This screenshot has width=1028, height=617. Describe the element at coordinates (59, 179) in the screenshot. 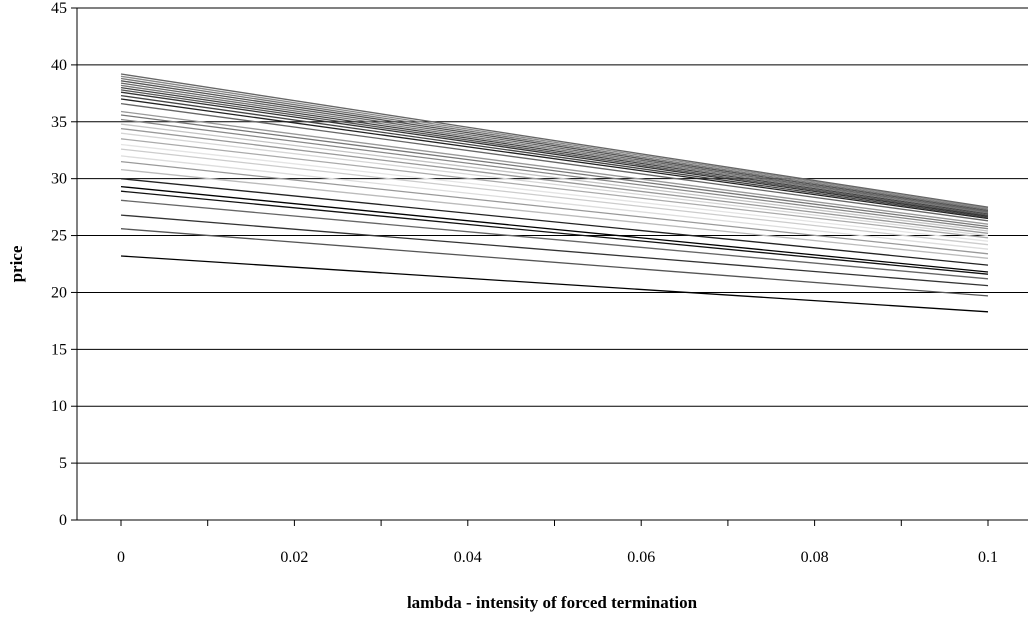

I see `y-tick-label: 30` at that location.